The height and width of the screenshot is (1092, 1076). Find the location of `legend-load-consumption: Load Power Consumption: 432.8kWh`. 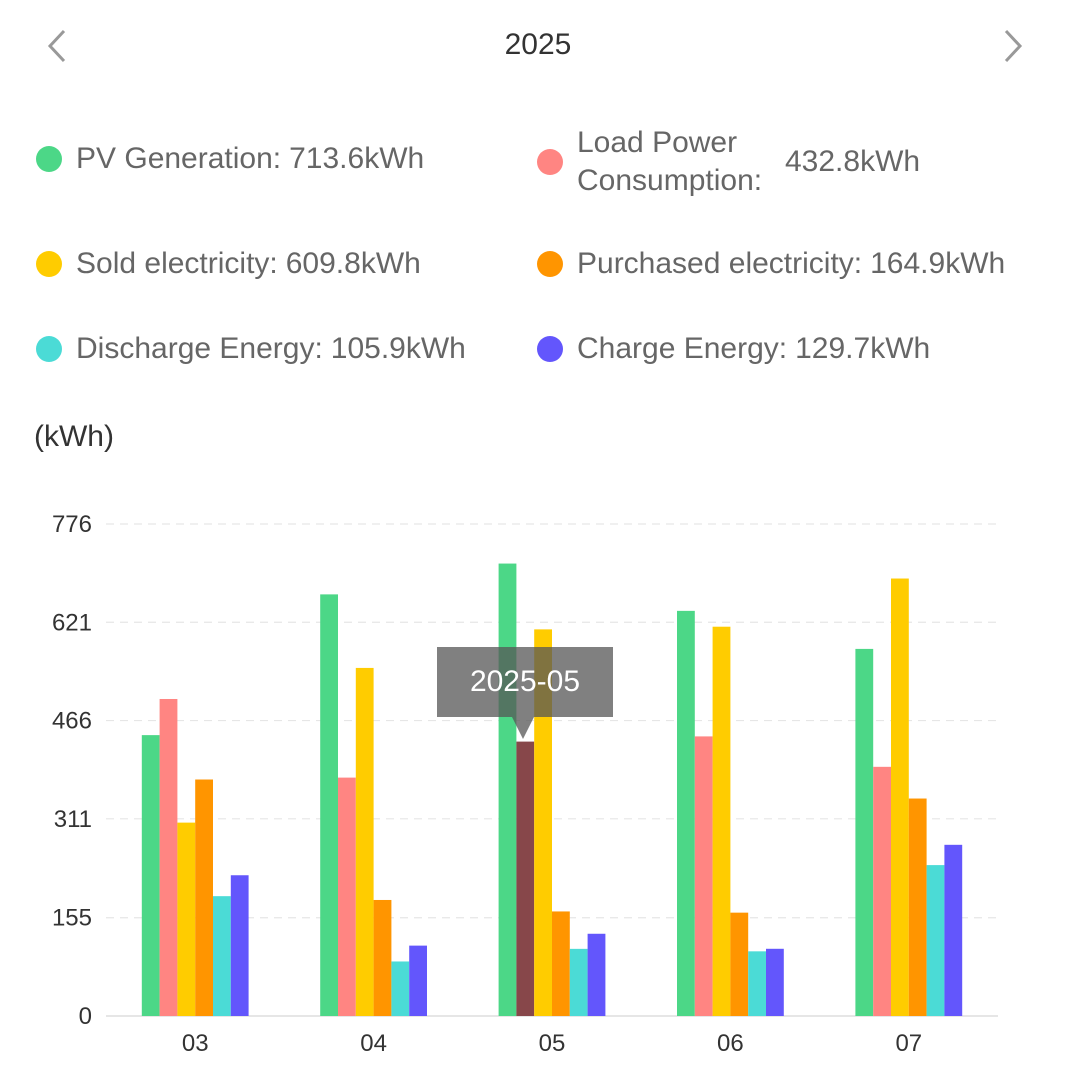

legend-load-consumption: Load Power Consumption: 432.8kWh is located at coordinates (728, 162).